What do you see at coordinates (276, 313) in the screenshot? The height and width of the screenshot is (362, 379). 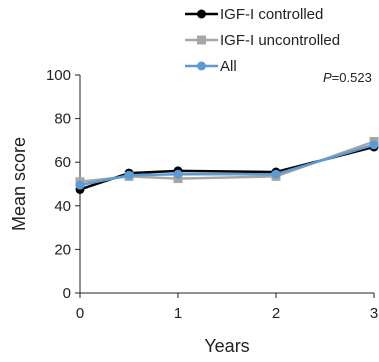 I see `x-tick-label: 2` at bounding box center [276, 313].